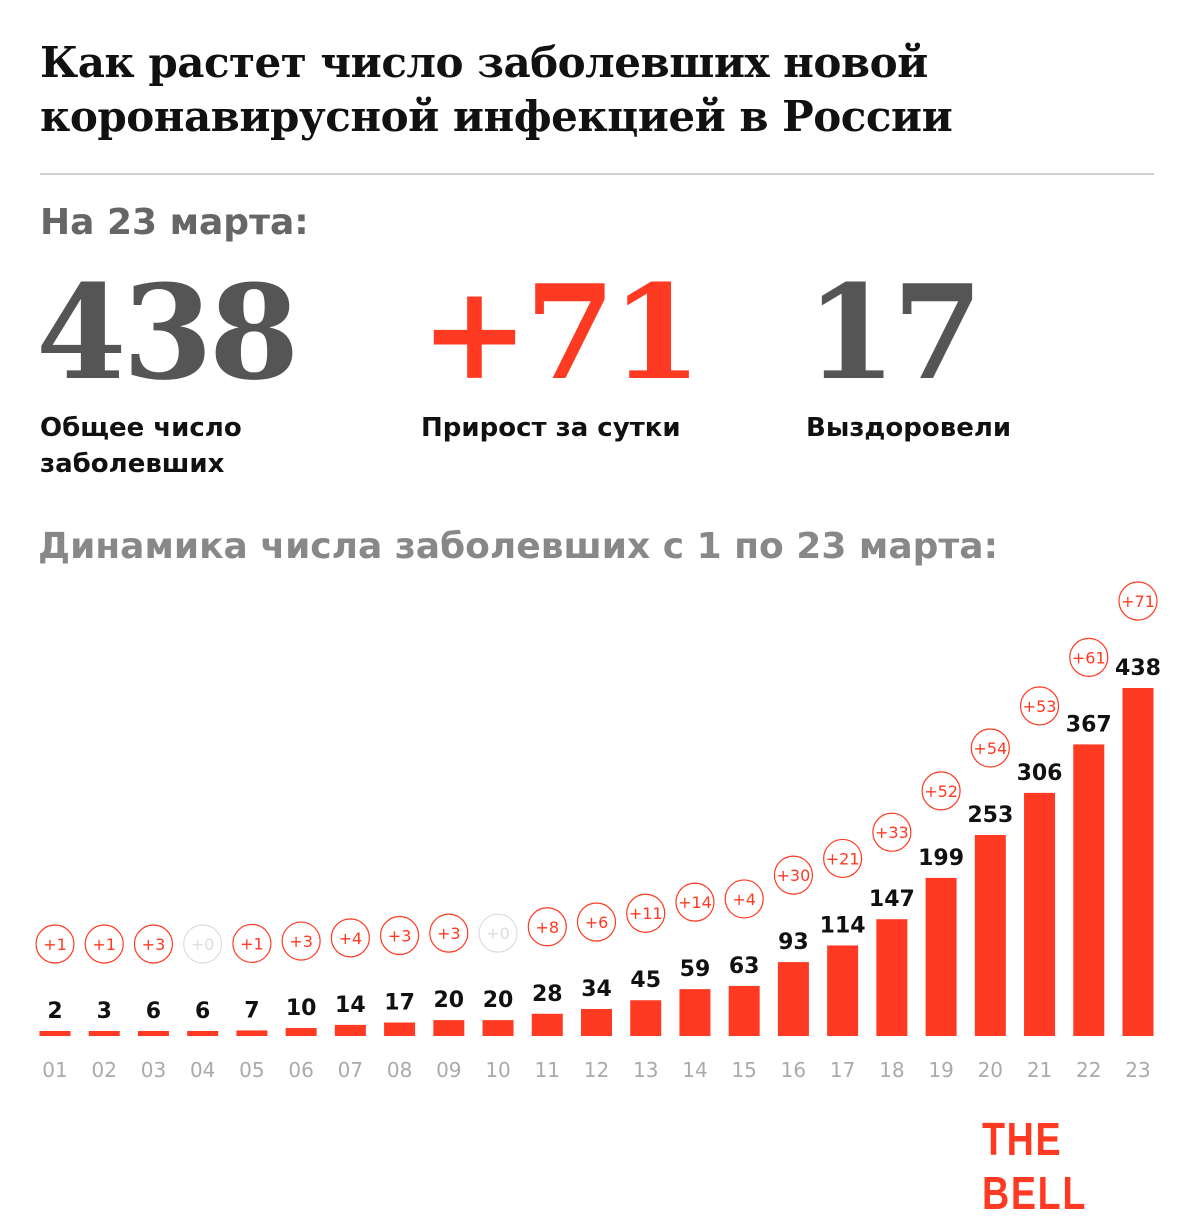 This screenshot has width=1200, height=1220. What do you see at coordinates (894, 332) in the screenshot?
I see `recovered-value: 17` at bounding box center [894, 332].